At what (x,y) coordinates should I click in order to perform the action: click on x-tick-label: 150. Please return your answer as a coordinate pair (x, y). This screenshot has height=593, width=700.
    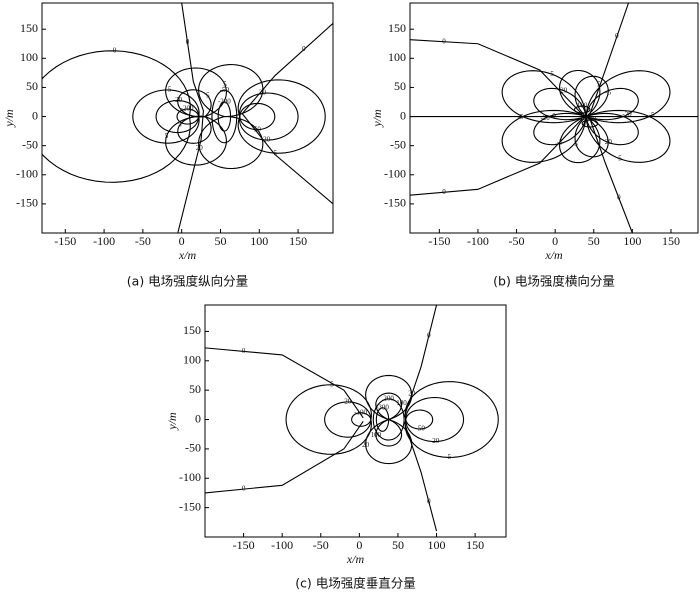
    Looking at the image, I should click on (671, 241).